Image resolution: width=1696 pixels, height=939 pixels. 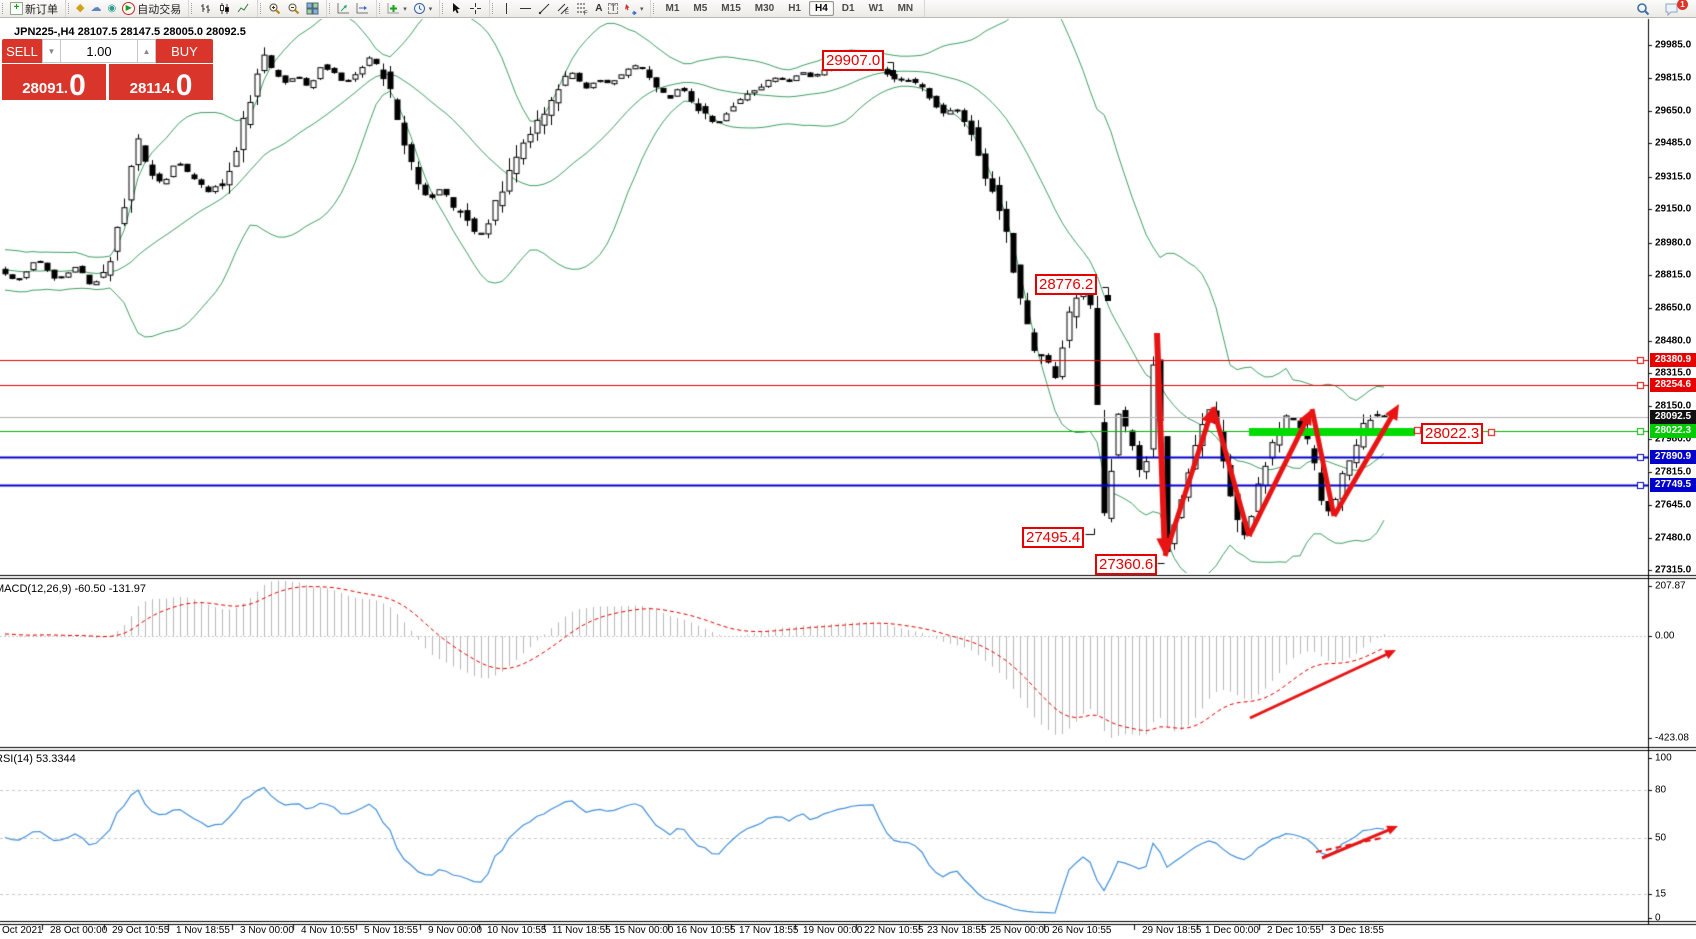 I want to click on line-chart-button, so click(x=243, y=8).